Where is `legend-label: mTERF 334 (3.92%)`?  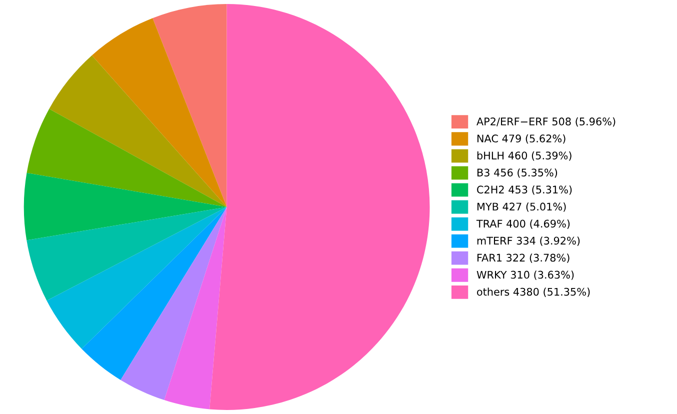 legend-label: mTERF 334 (3.92%) is located at coordinates (528, 241).